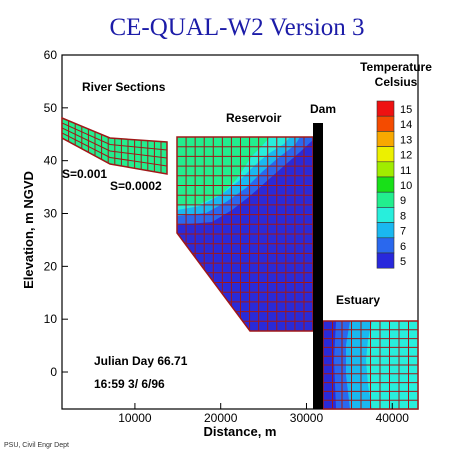 Image resolution: width=474 pixels, height=457 pixels. What do you see at coordinates (406, 156) in the screenshot?
I see `legend-label: 12` at bounding box center [406, 156].